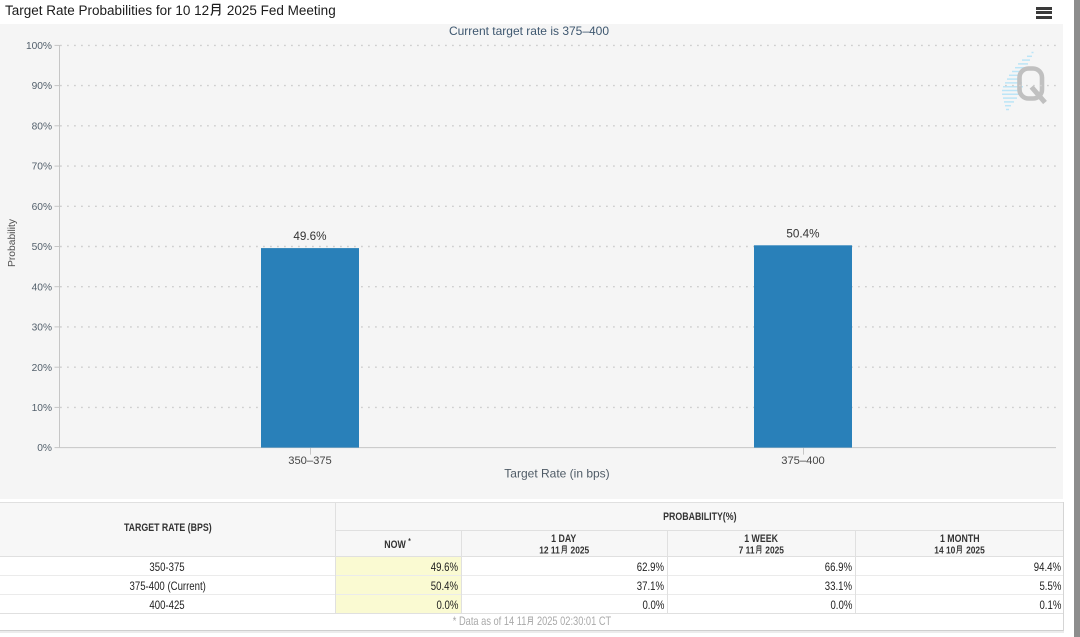  Describe the element at coordinates (529, 31) in the screenshot. I see `svg-text: Current target rate is 375–400` at that location.